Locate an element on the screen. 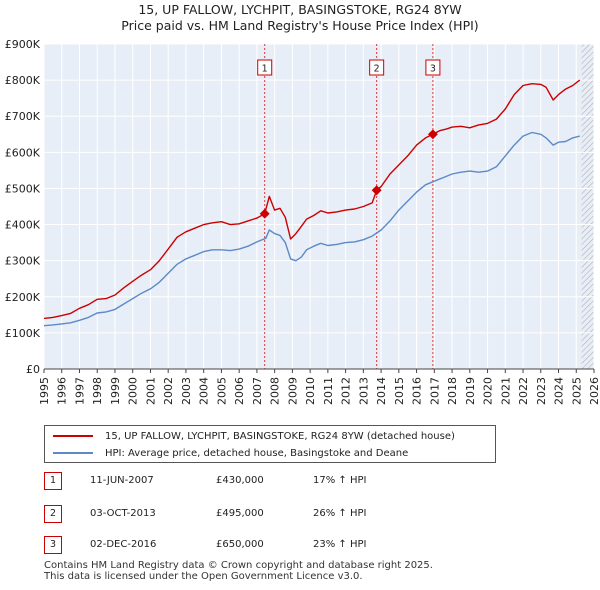 The image size is (600, 590). sale-marker-label: 1 is located at coordinates (265, 69).